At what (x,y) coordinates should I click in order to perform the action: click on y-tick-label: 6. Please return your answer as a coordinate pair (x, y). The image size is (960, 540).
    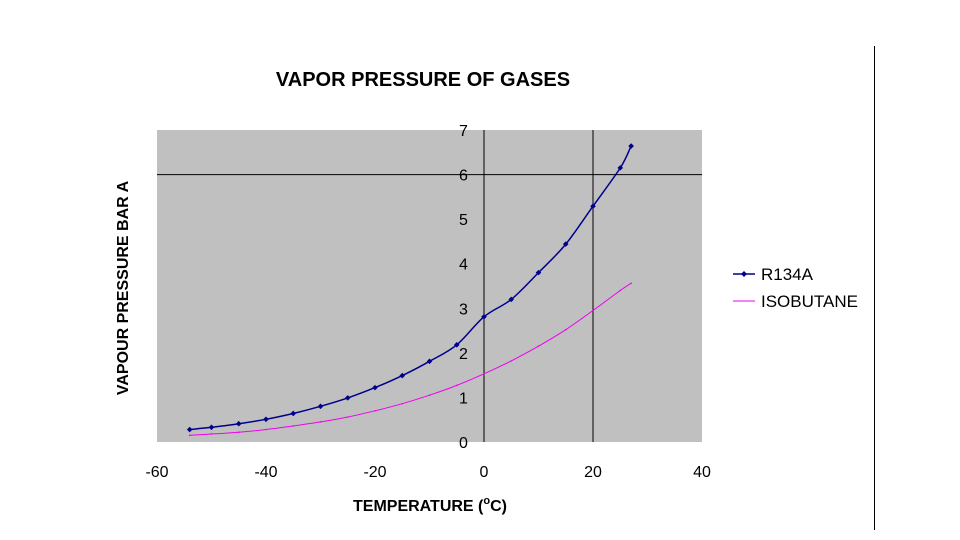
    Looking at the image, I should click on (463, 176).